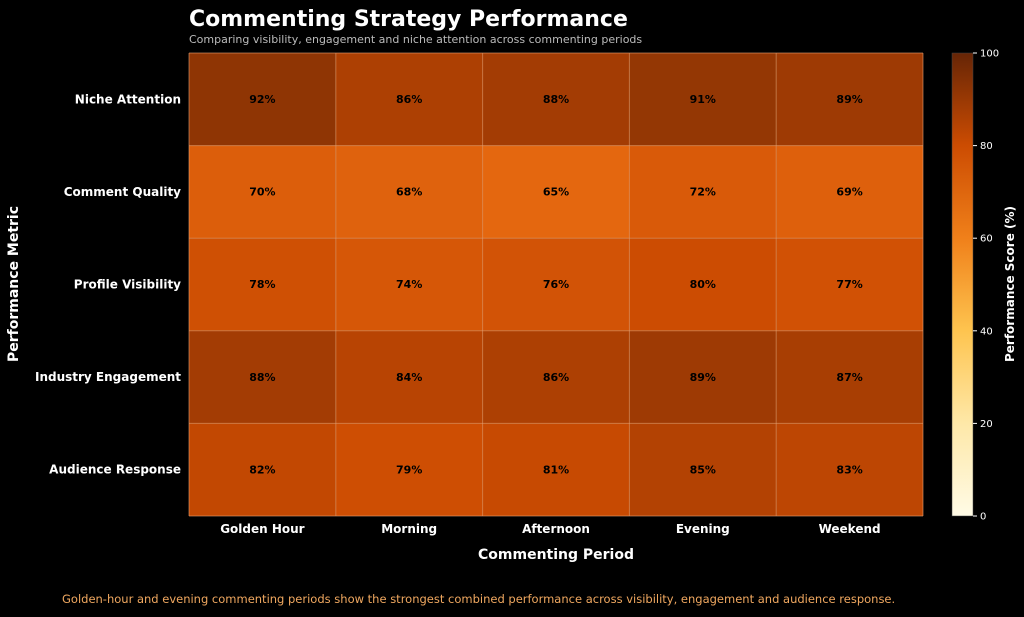 This screenshot has height=617, width=1024. Describe the element at coordinates (986, 424) in the screenshot. I see `colorbar-tick-label: 20` at that location.